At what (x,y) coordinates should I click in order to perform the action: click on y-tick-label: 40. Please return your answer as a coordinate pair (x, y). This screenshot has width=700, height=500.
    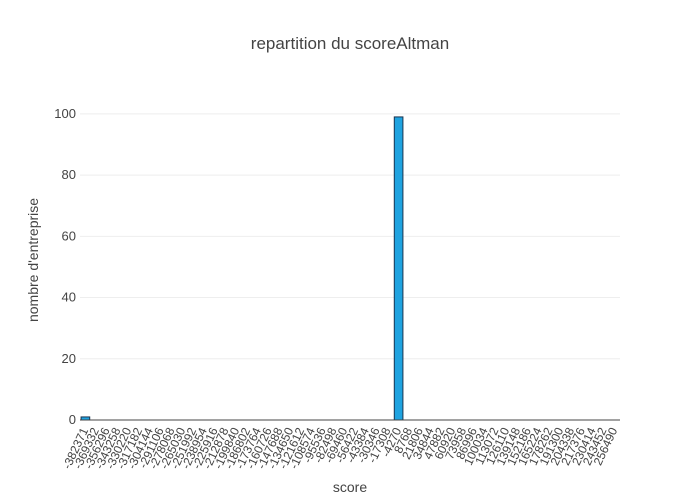
    Looking at the image, I should click on (69, 297).